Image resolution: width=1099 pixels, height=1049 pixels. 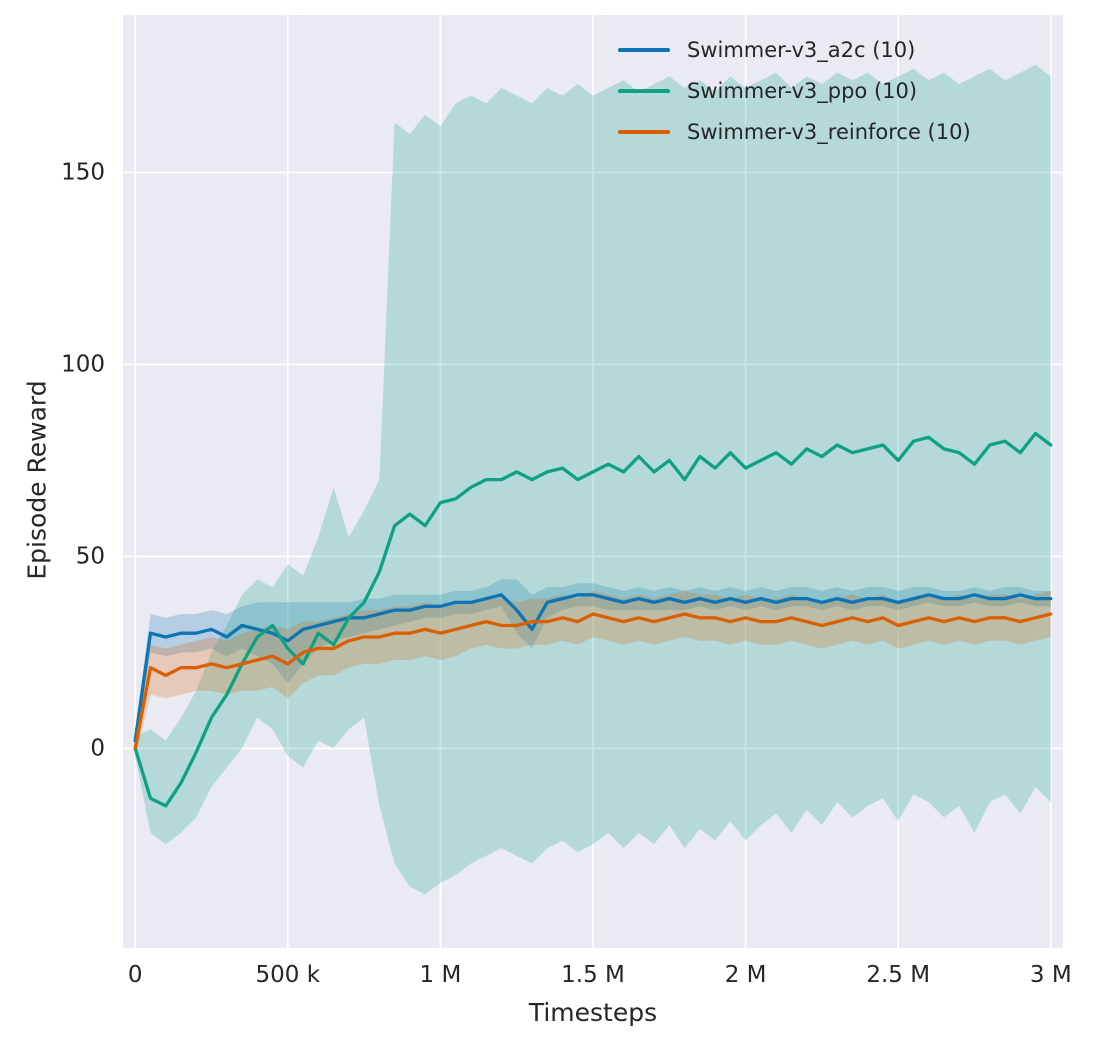 I want to click on x-tick-label: 500 k, so click(x=288, y=975).